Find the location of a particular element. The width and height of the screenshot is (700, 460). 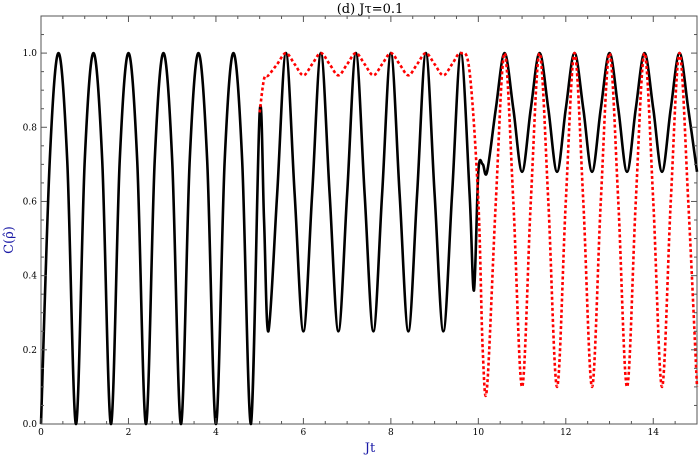

y-axis-label: C(ρ̂) is located at coordinates (9, 240).